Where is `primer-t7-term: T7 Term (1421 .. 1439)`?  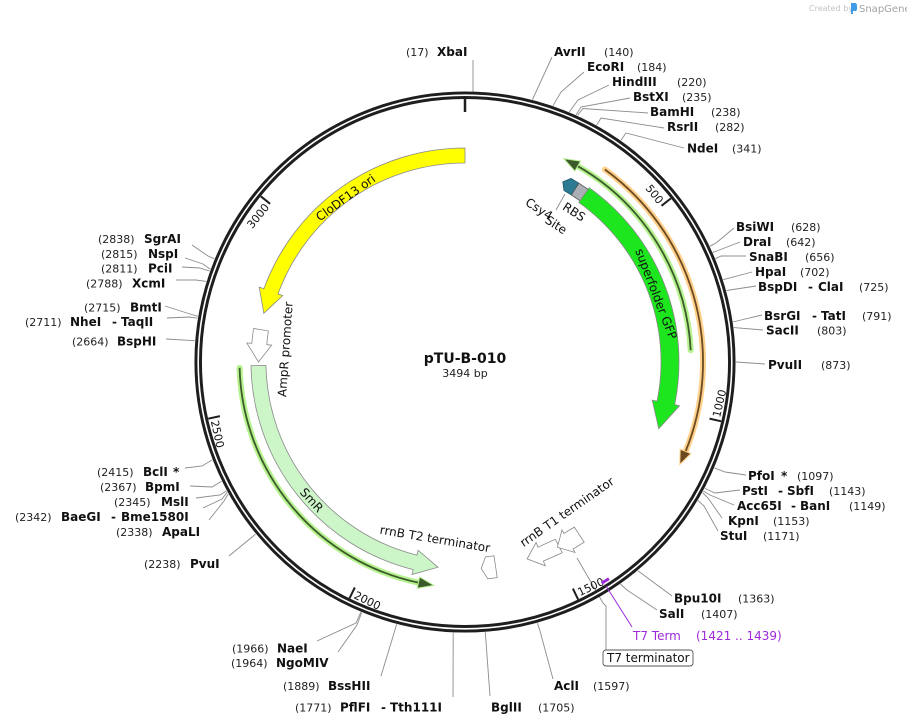 primer-t7-term: T7 Term (1421 .. 1439) is located at coordinates (691, 610).